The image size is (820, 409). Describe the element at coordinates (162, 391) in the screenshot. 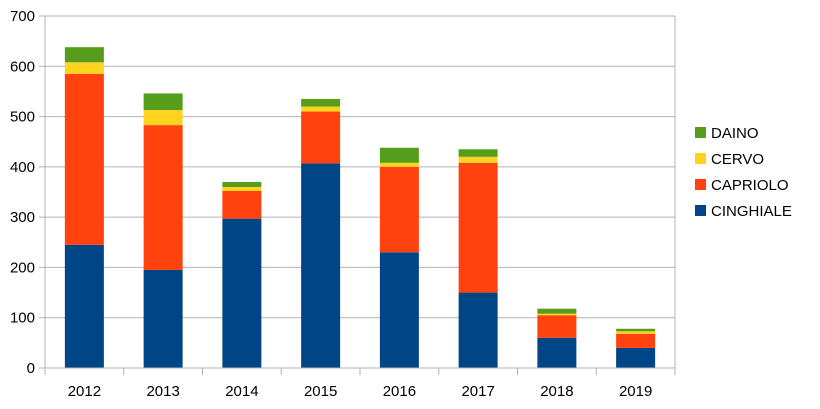

I see `x-tick-label-2013: 2013` at that location.